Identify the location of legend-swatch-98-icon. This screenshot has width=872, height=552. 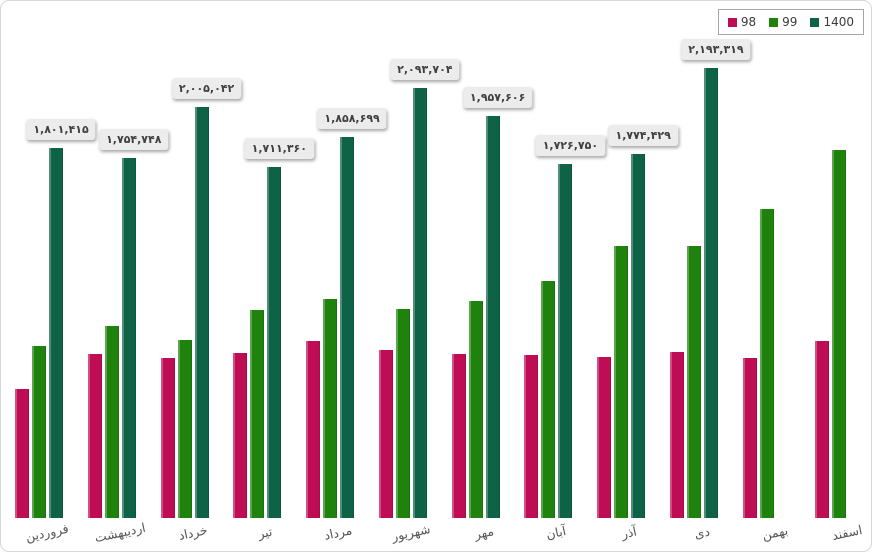
(732, 22).